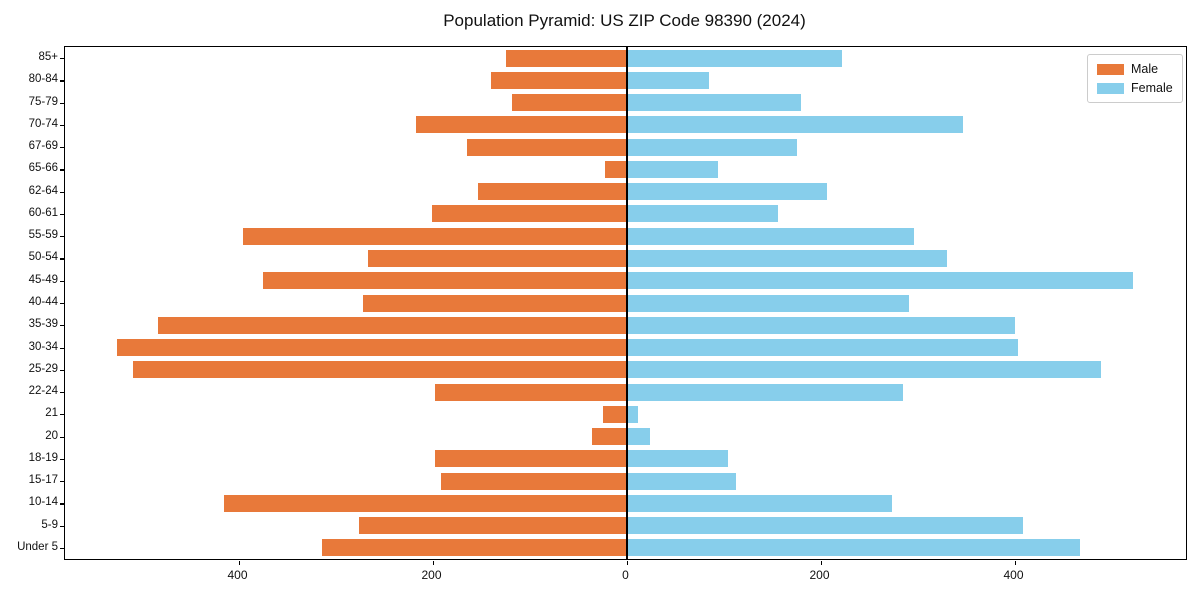 Image resolution: width=1200 pixels, height=600 pixels. Describe the element at coordinates (627, 303) in the screenshot. I see `zero-axis-line` at that location.